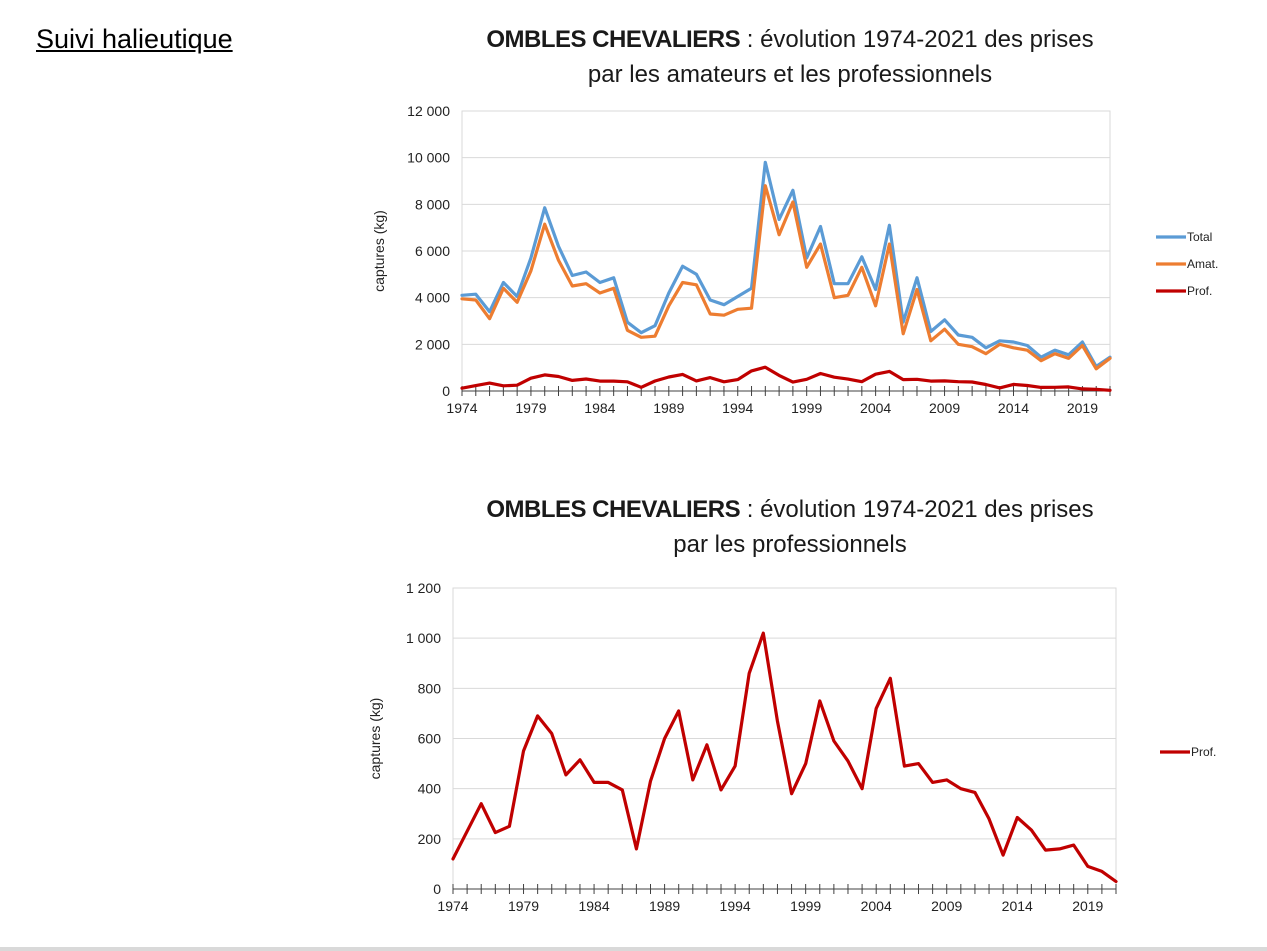 This screenshot has height=951, width=1267. I want to click on chart1-legend-label: Prof., so click(1199, 291).